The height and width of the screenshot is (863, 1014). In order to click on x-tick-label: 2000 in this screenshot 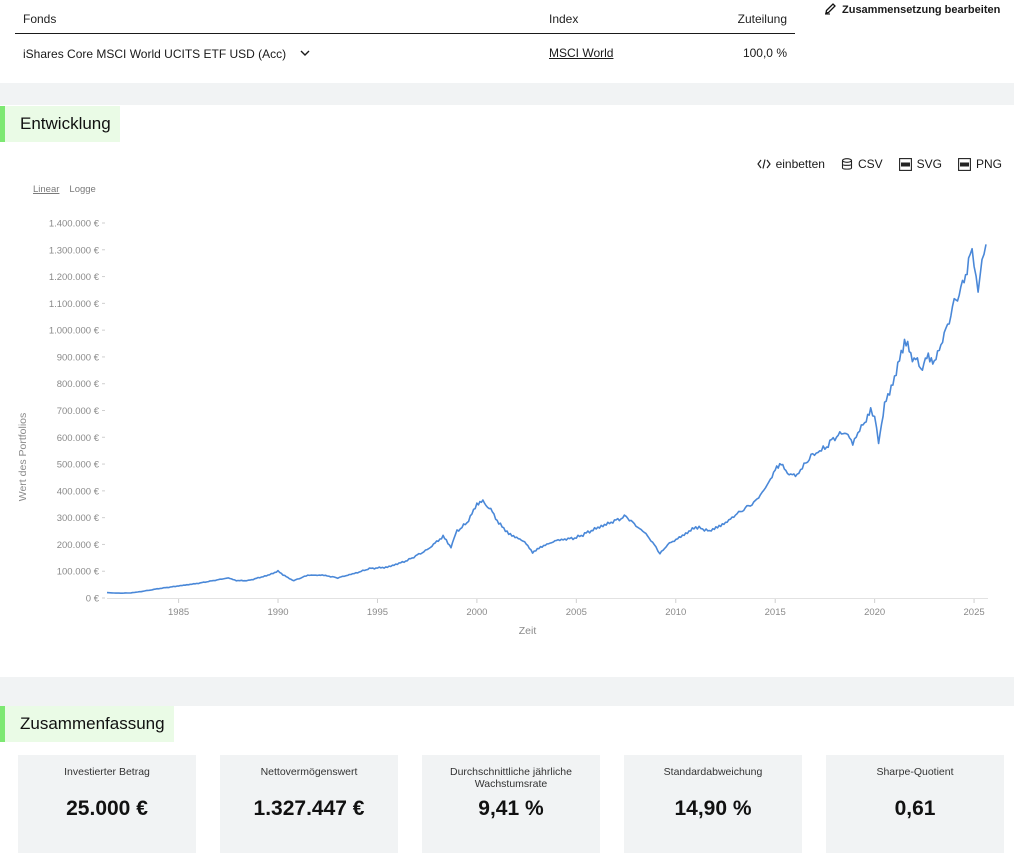, I will do `click(476, 612)`.